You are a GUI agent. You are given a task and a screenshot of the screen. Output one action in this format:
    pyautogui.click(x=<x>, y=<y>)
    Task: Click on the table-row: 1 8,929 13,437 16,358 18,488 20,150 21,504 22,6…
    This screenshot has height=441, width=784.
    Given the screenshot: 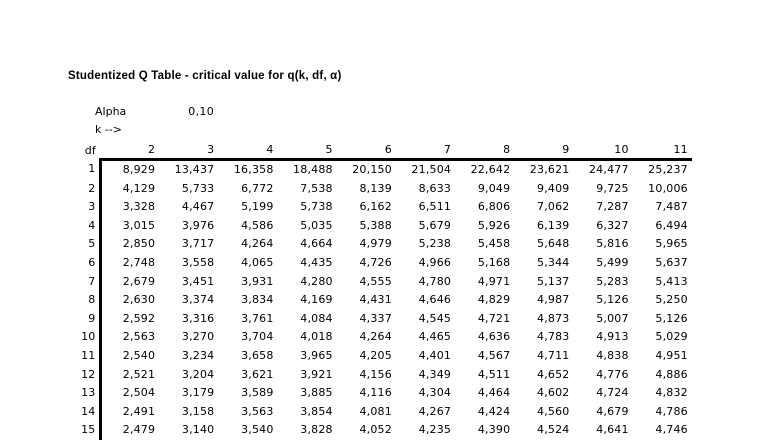 What is the action you would take?
    pyautogui.click(x=378, y=169)
    